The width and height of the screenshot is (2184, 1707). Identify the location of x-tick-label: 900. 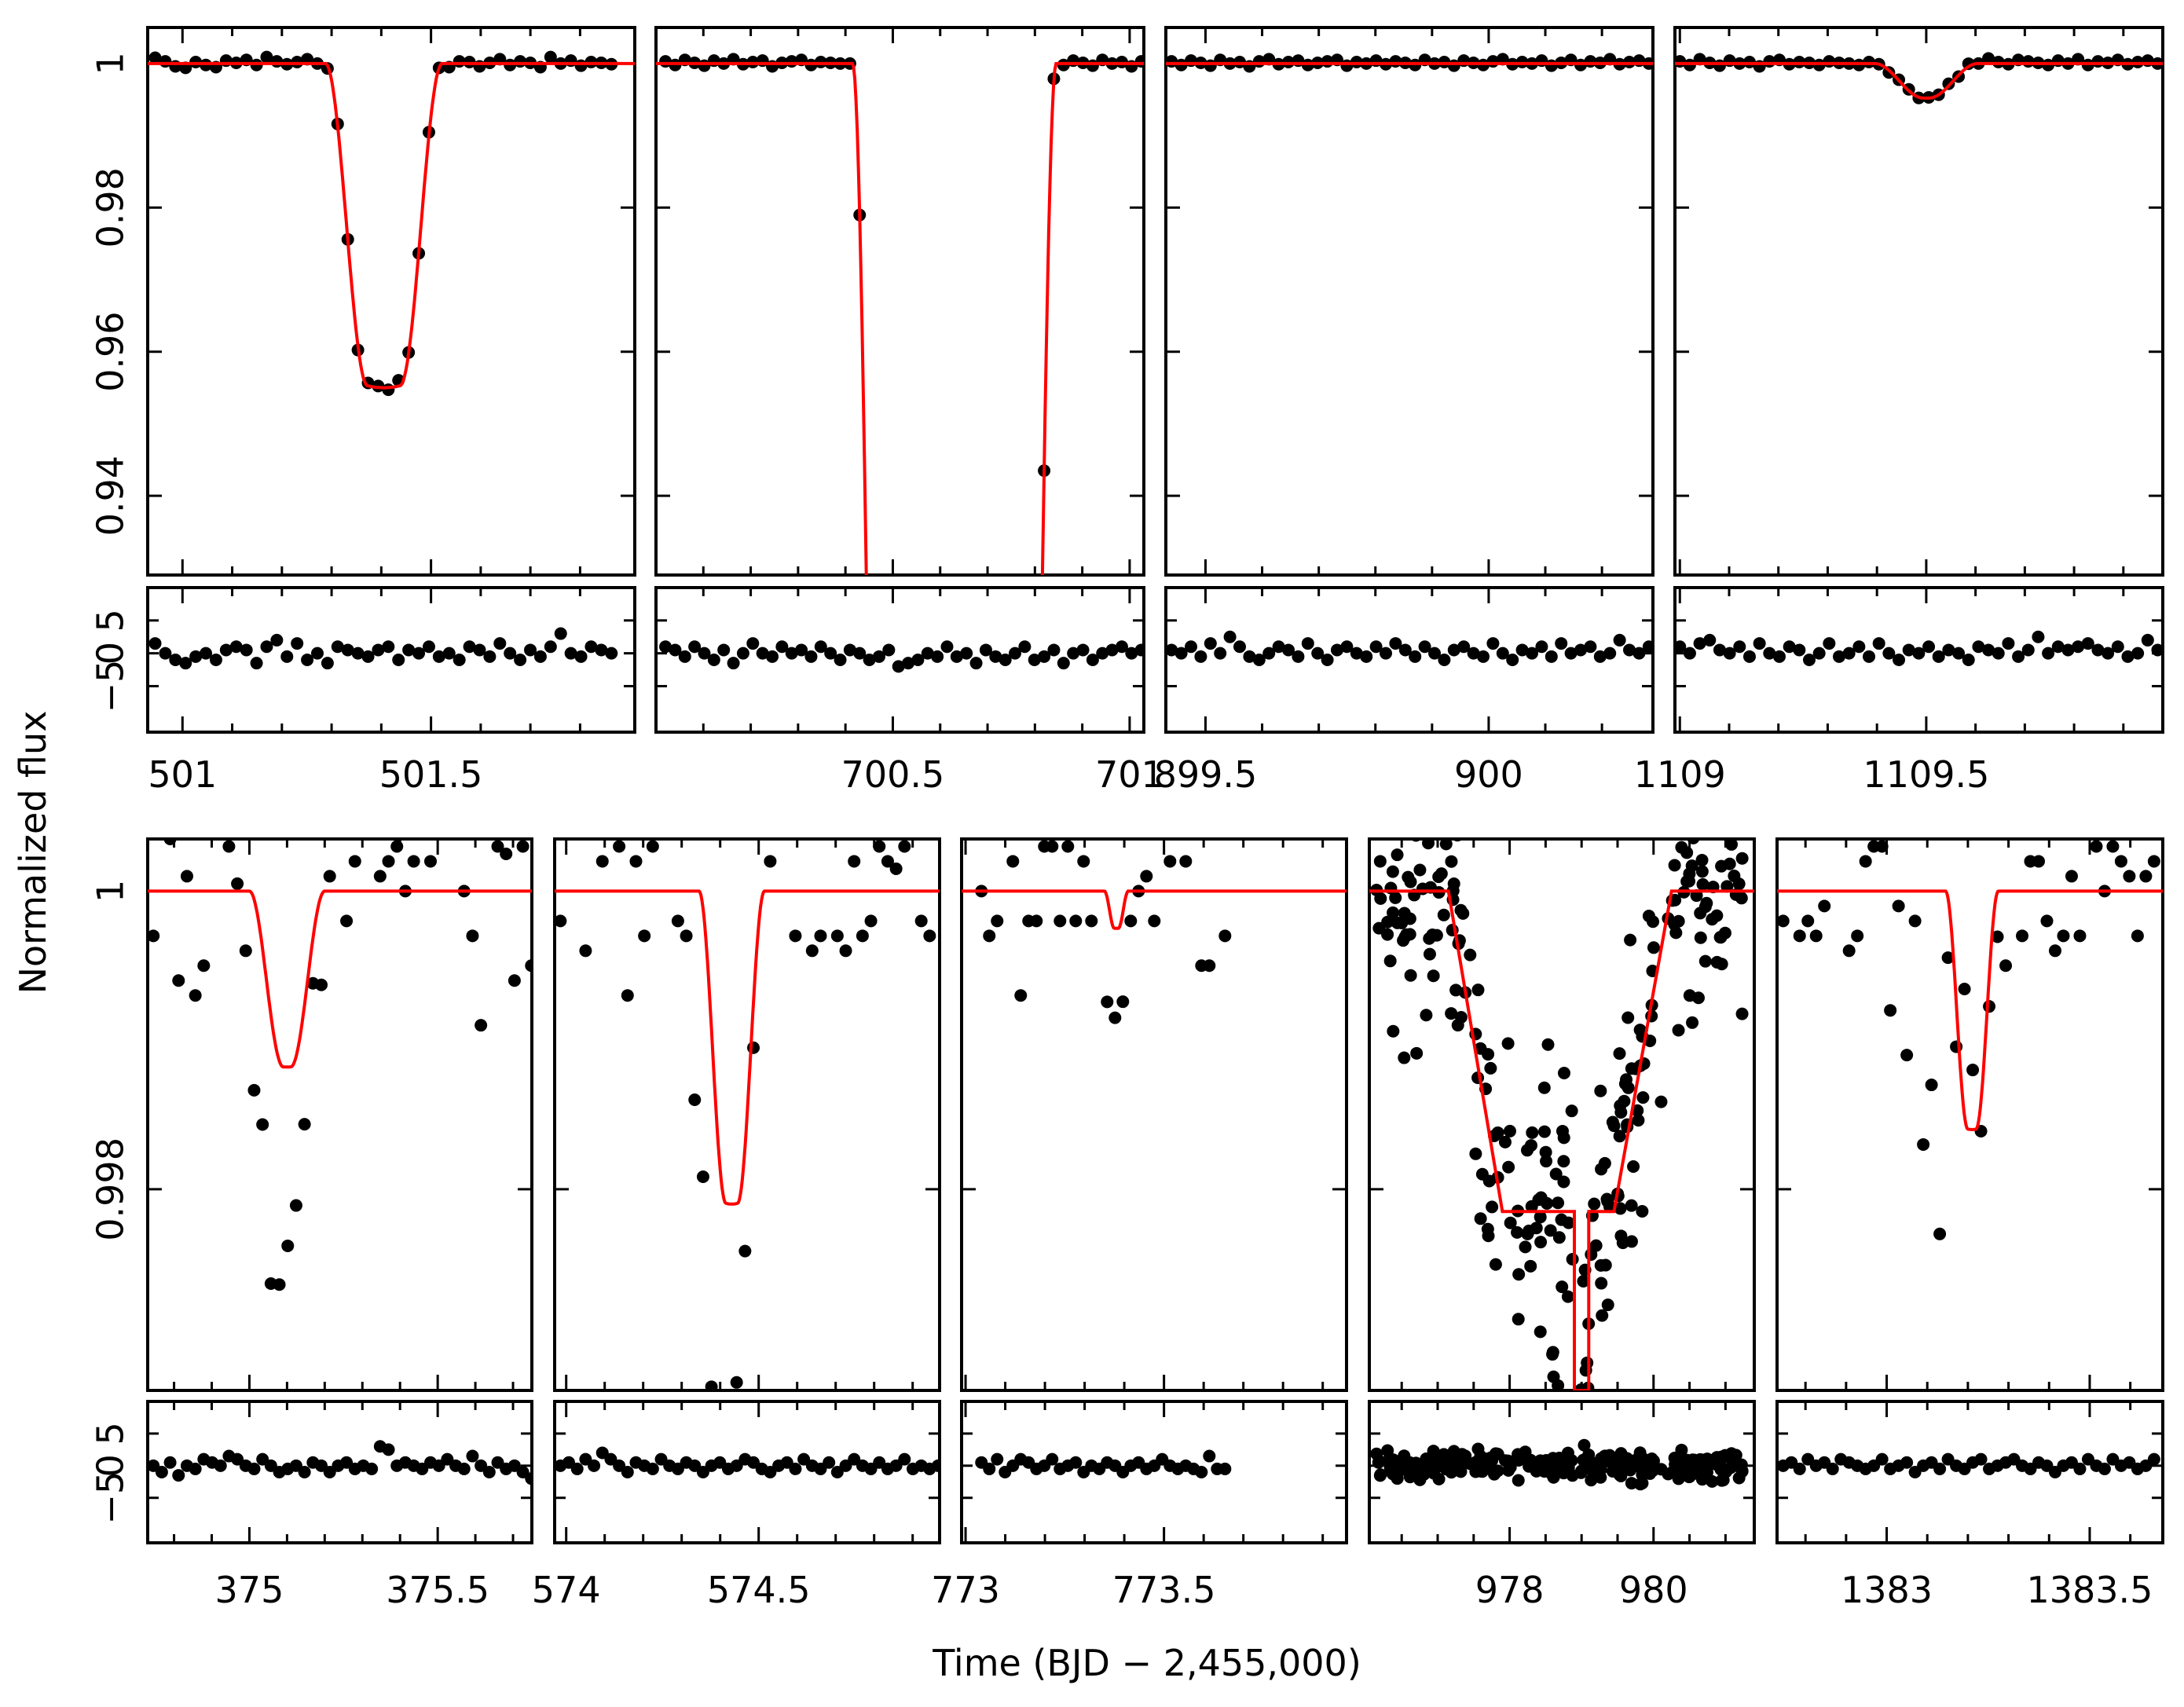
(1488, 774).